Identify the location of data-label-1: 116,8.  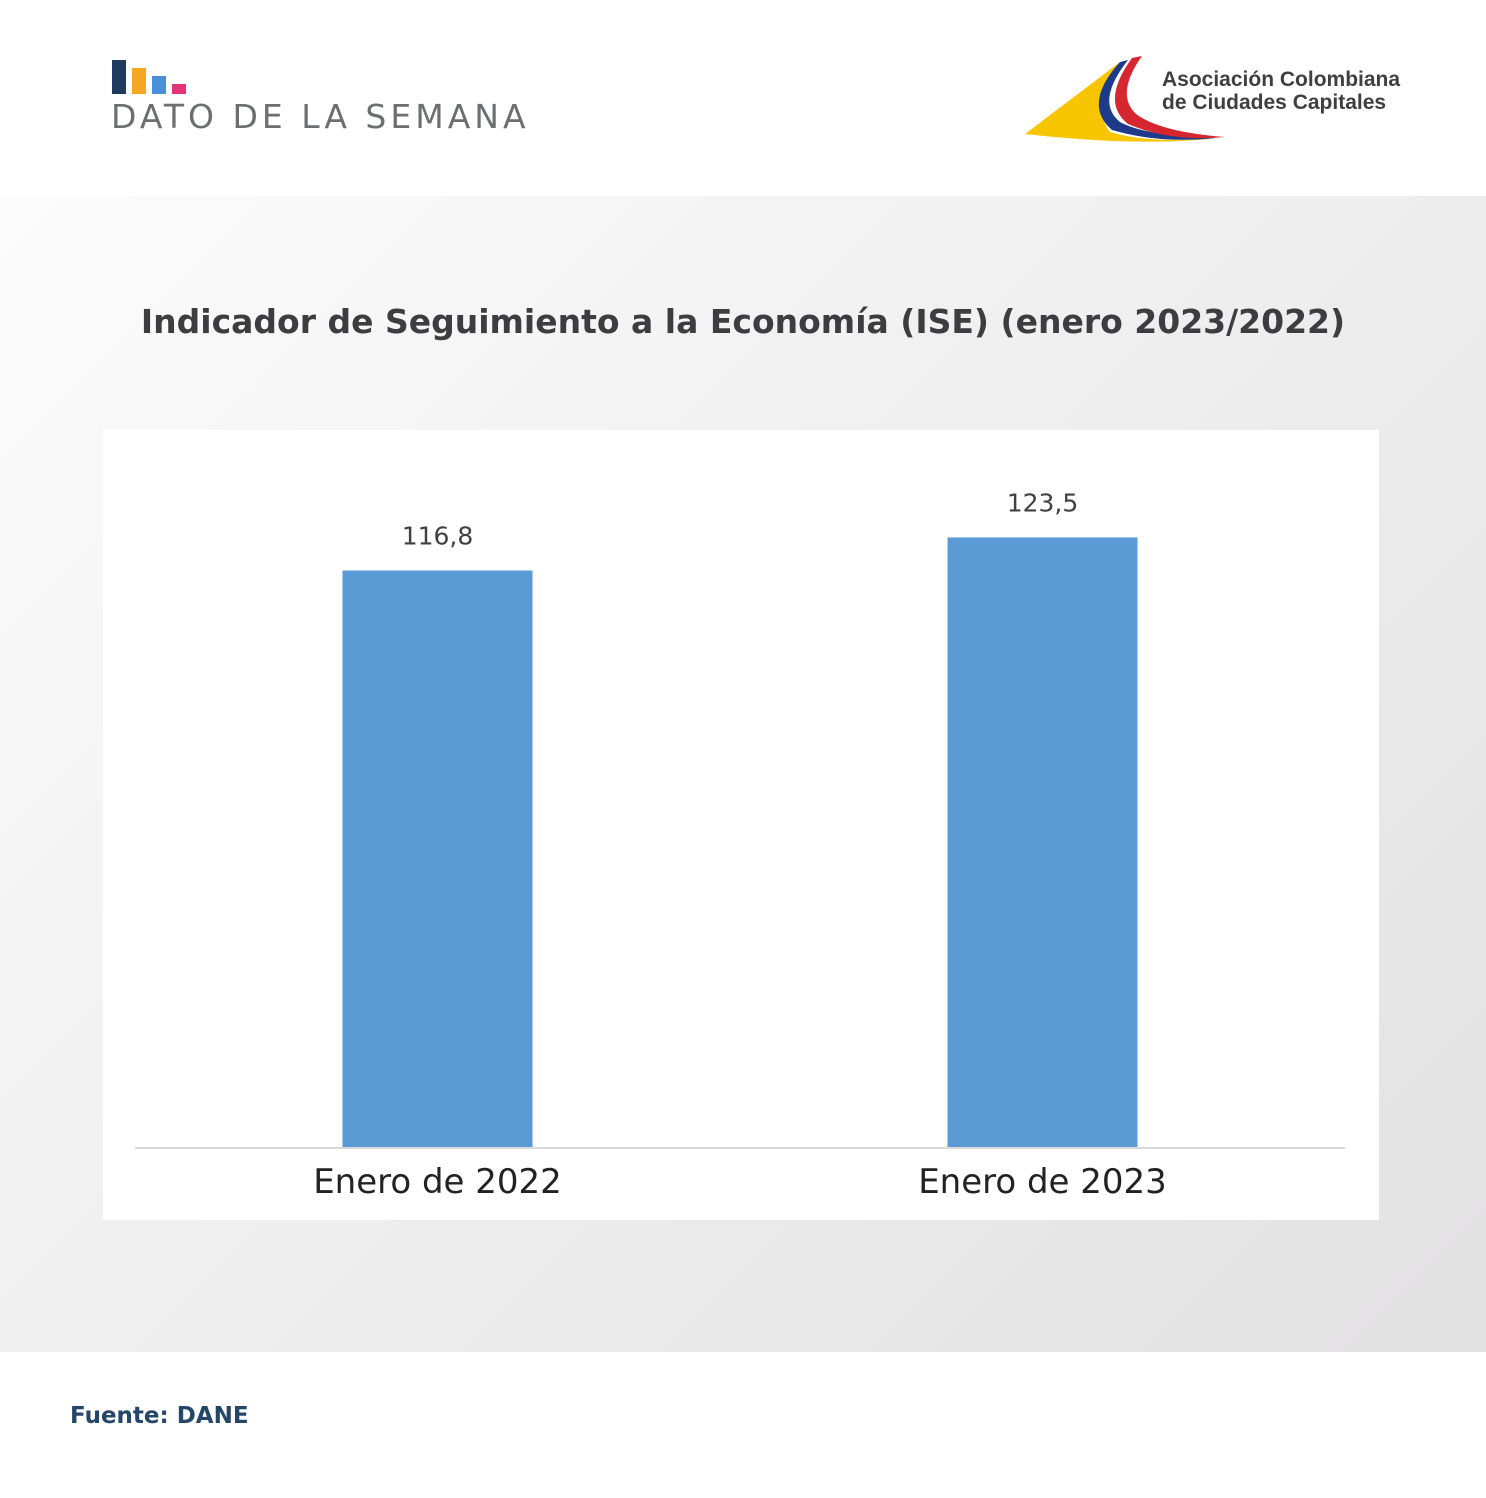
(438, 536).